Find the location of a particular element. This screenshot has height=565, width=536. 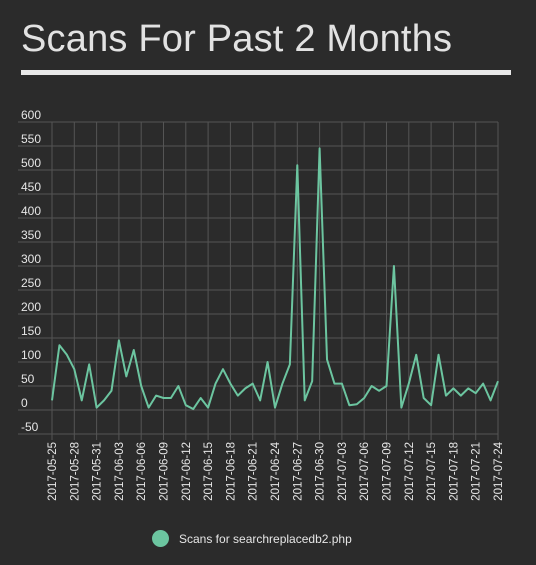

y-axis-labels: -50 0 50 100 150 200 250 300 350 400 450 500 550 600 is located at coordinates (31, 271).